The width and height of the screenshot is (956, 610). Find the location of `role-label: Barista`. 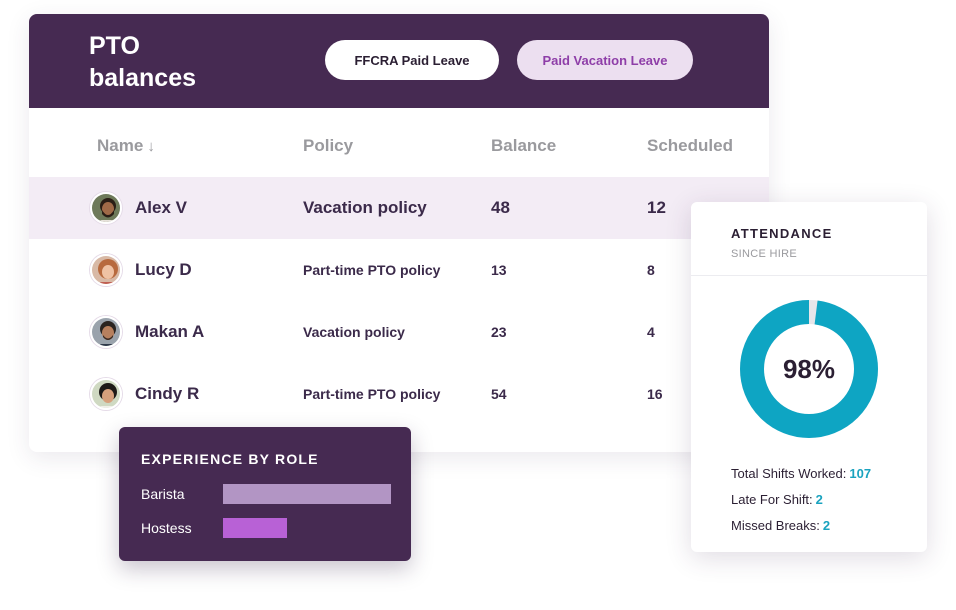

role-label: Barista is located at coordinates (163, 494).